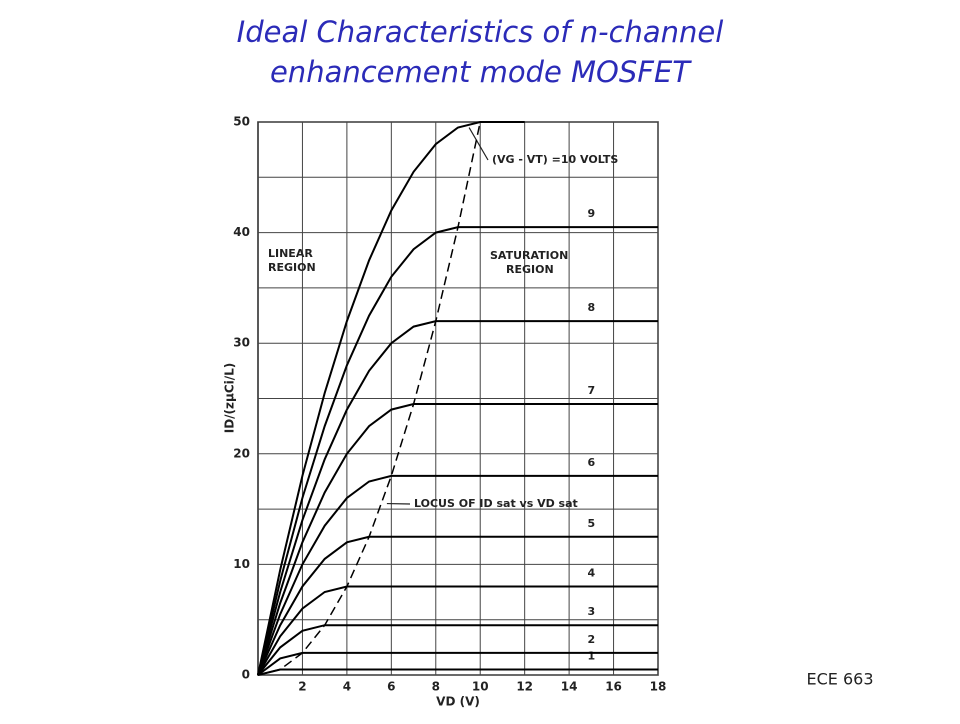 The height and width of the screenshot is (724, 960). What do you see at coordinates (436, 687) in the screenshot?
I see `x-tick-label: 8` at bounding box center [436, 687].